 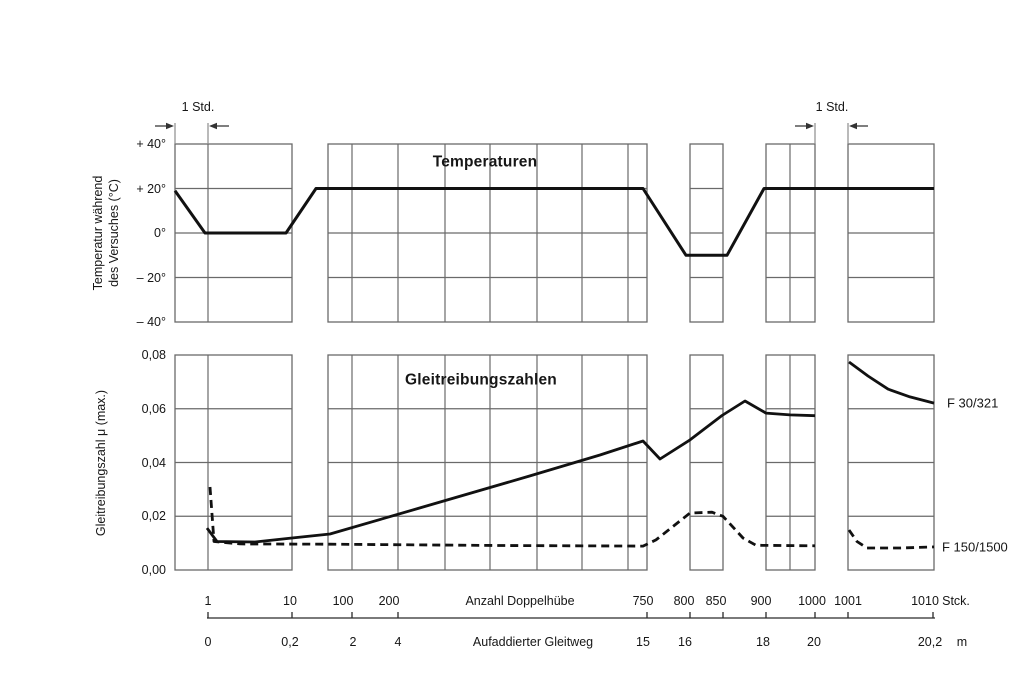 What do you see at coordinates (685, 641) in the screenshot?
I see `x-axis-row2-tick-label: 16` at bounding box center [685, 641].